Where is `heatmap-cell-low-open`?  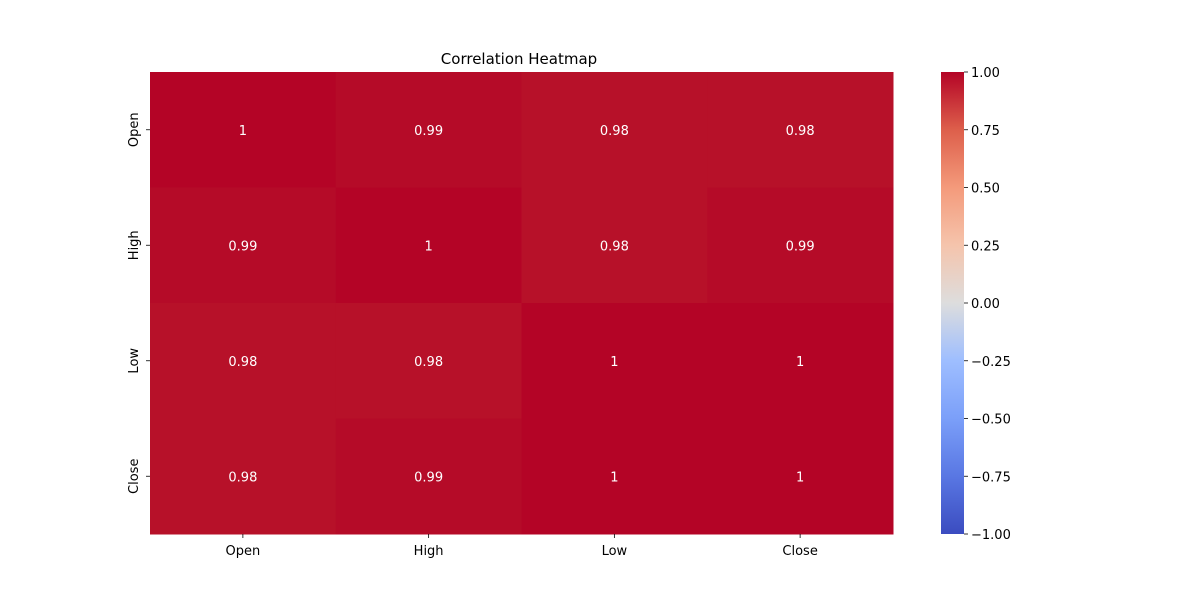 heatmap-cell-low-open is located at coordinates (243, 361).